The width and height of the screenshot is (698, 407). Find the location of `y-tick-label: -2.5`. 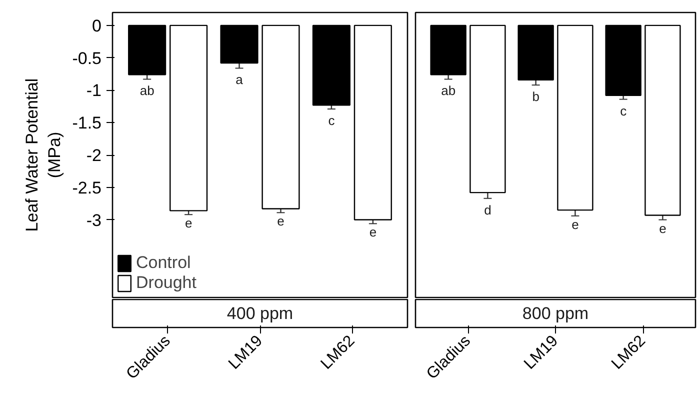

y-tick-label: -2.5 is located at coordinates (87, 188).